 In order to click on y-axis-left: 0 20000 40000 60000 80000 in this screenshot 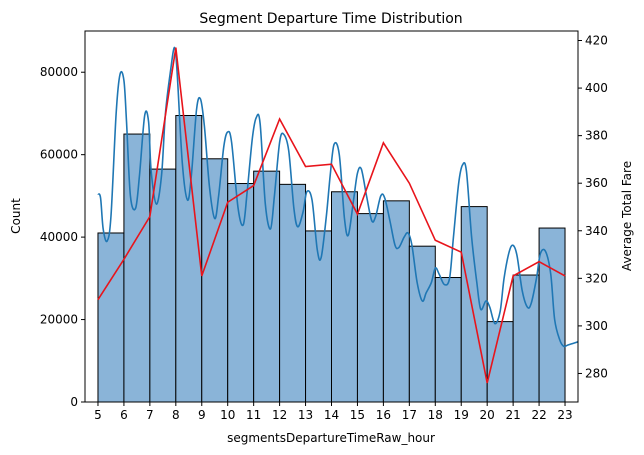, I will do `click(62, 237)`.